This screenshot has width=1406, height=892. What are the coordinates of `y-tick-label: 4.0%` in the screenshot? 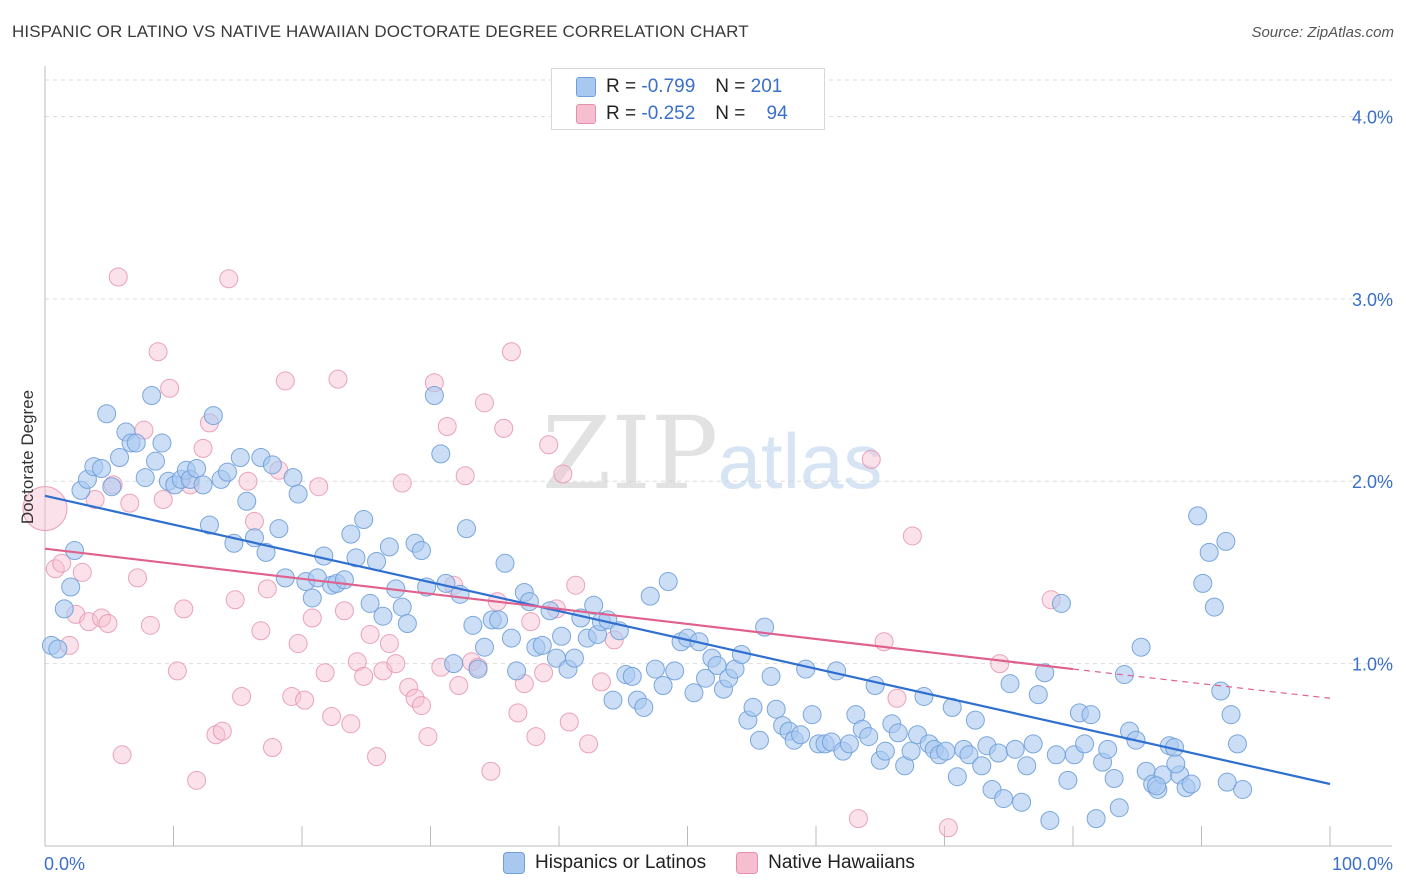 It's located at (1372, 117).